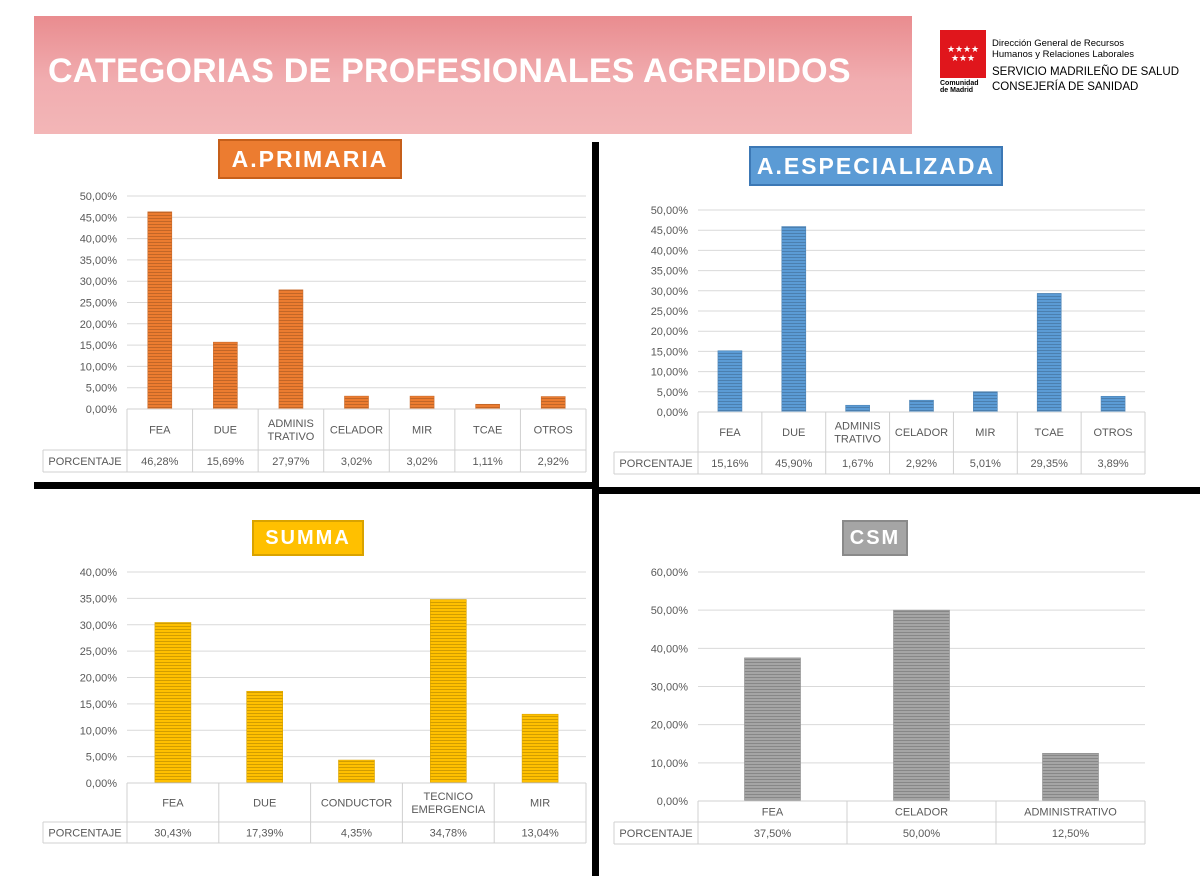 The width and height of the screenshot is (1200, 876). What do you see at coordinates (963, 54) in the screenshot?
I see `madrid-flag-icon: ★ ★ ★ ★ ★ ★ ★` at bounding box center [963, 54].